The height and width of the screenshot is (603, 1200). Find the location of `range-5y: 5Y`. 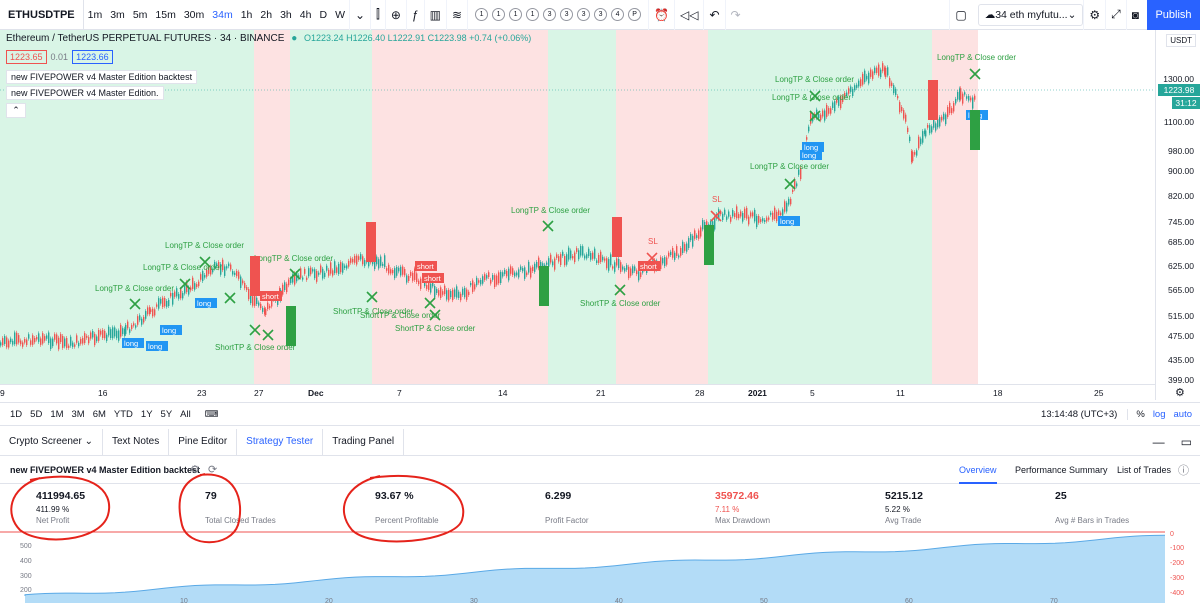

range-5y: 5Y is located at coordinates (166, 414).